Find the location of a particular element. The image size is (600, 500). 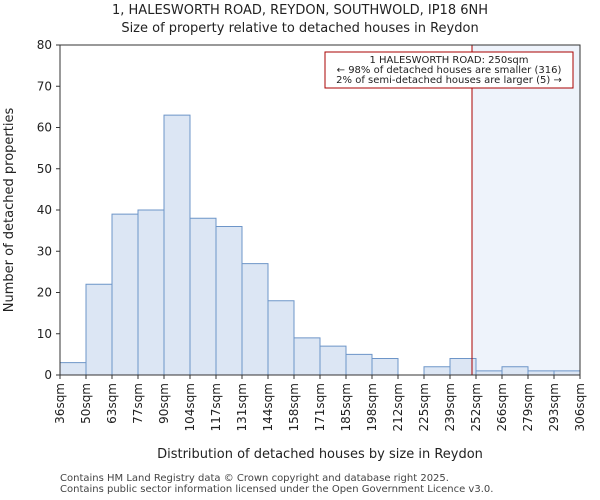

bar-63sqm is located at coordinates (125, 294).